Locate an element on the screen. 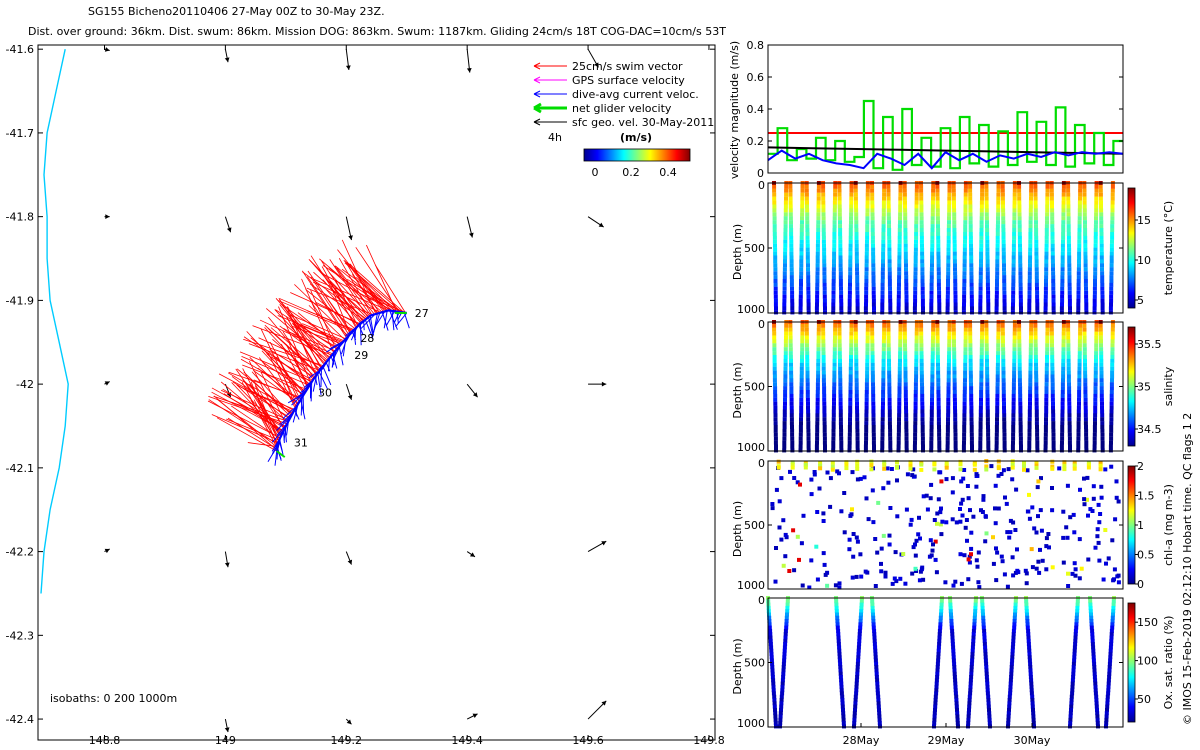 This screenshot has height=750, width=1200. oxygen-panel-colorbar is located at coordinates (1131, 662).